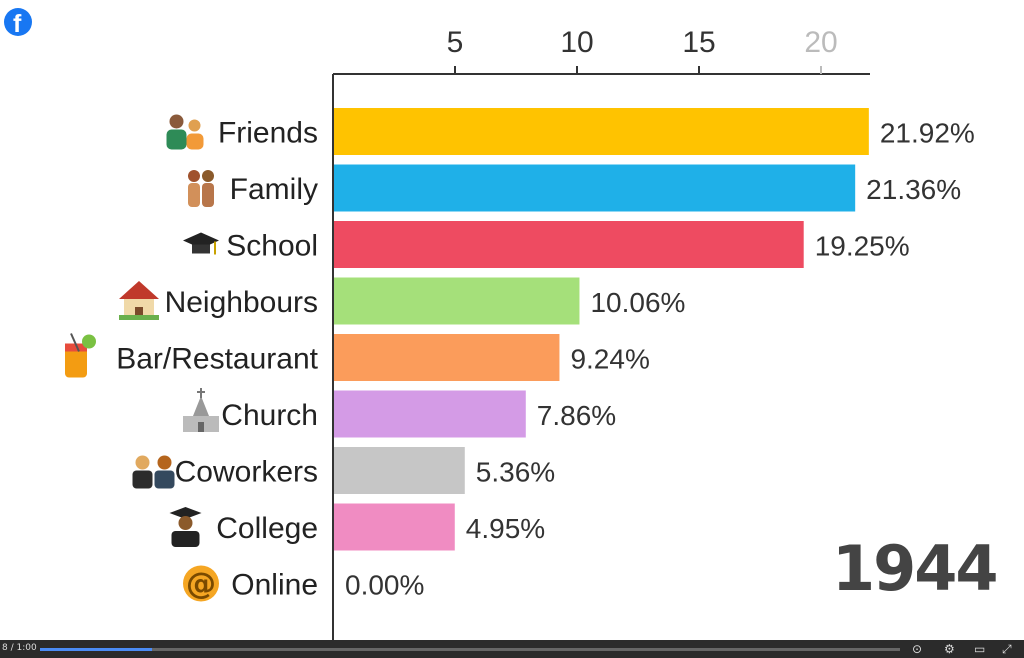 This screenshot has width=1024, height=658. I want to click on progress-track, so click(470, 649).